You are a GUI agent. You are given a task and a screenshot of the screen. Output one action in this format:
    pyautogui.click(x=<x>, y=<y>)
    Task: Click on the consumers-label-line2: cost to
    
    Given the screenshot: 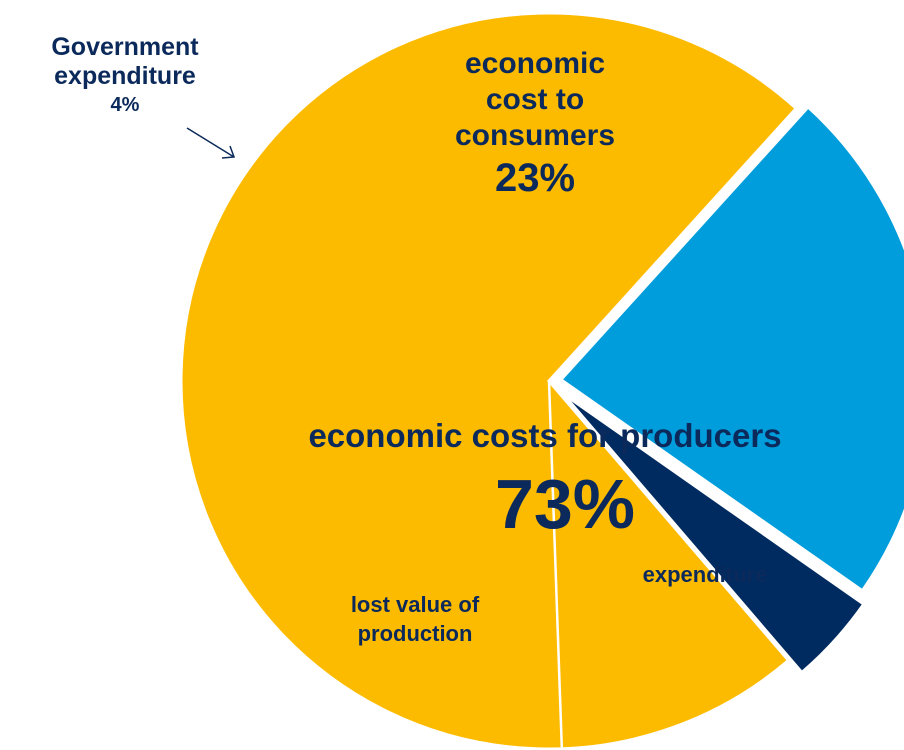 What is the action you would take?
    pyautogui.click(x=535, y=99)
    